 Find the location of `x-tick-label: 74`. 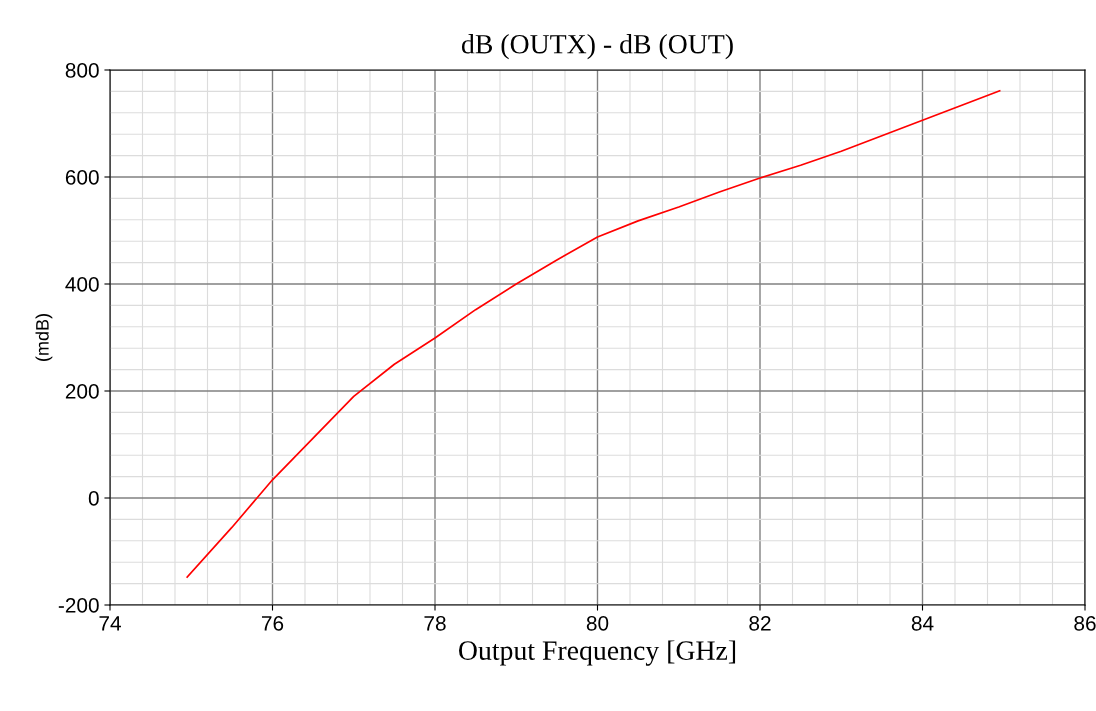

x-tick-label: 74 is located at coordinates (110, 623).